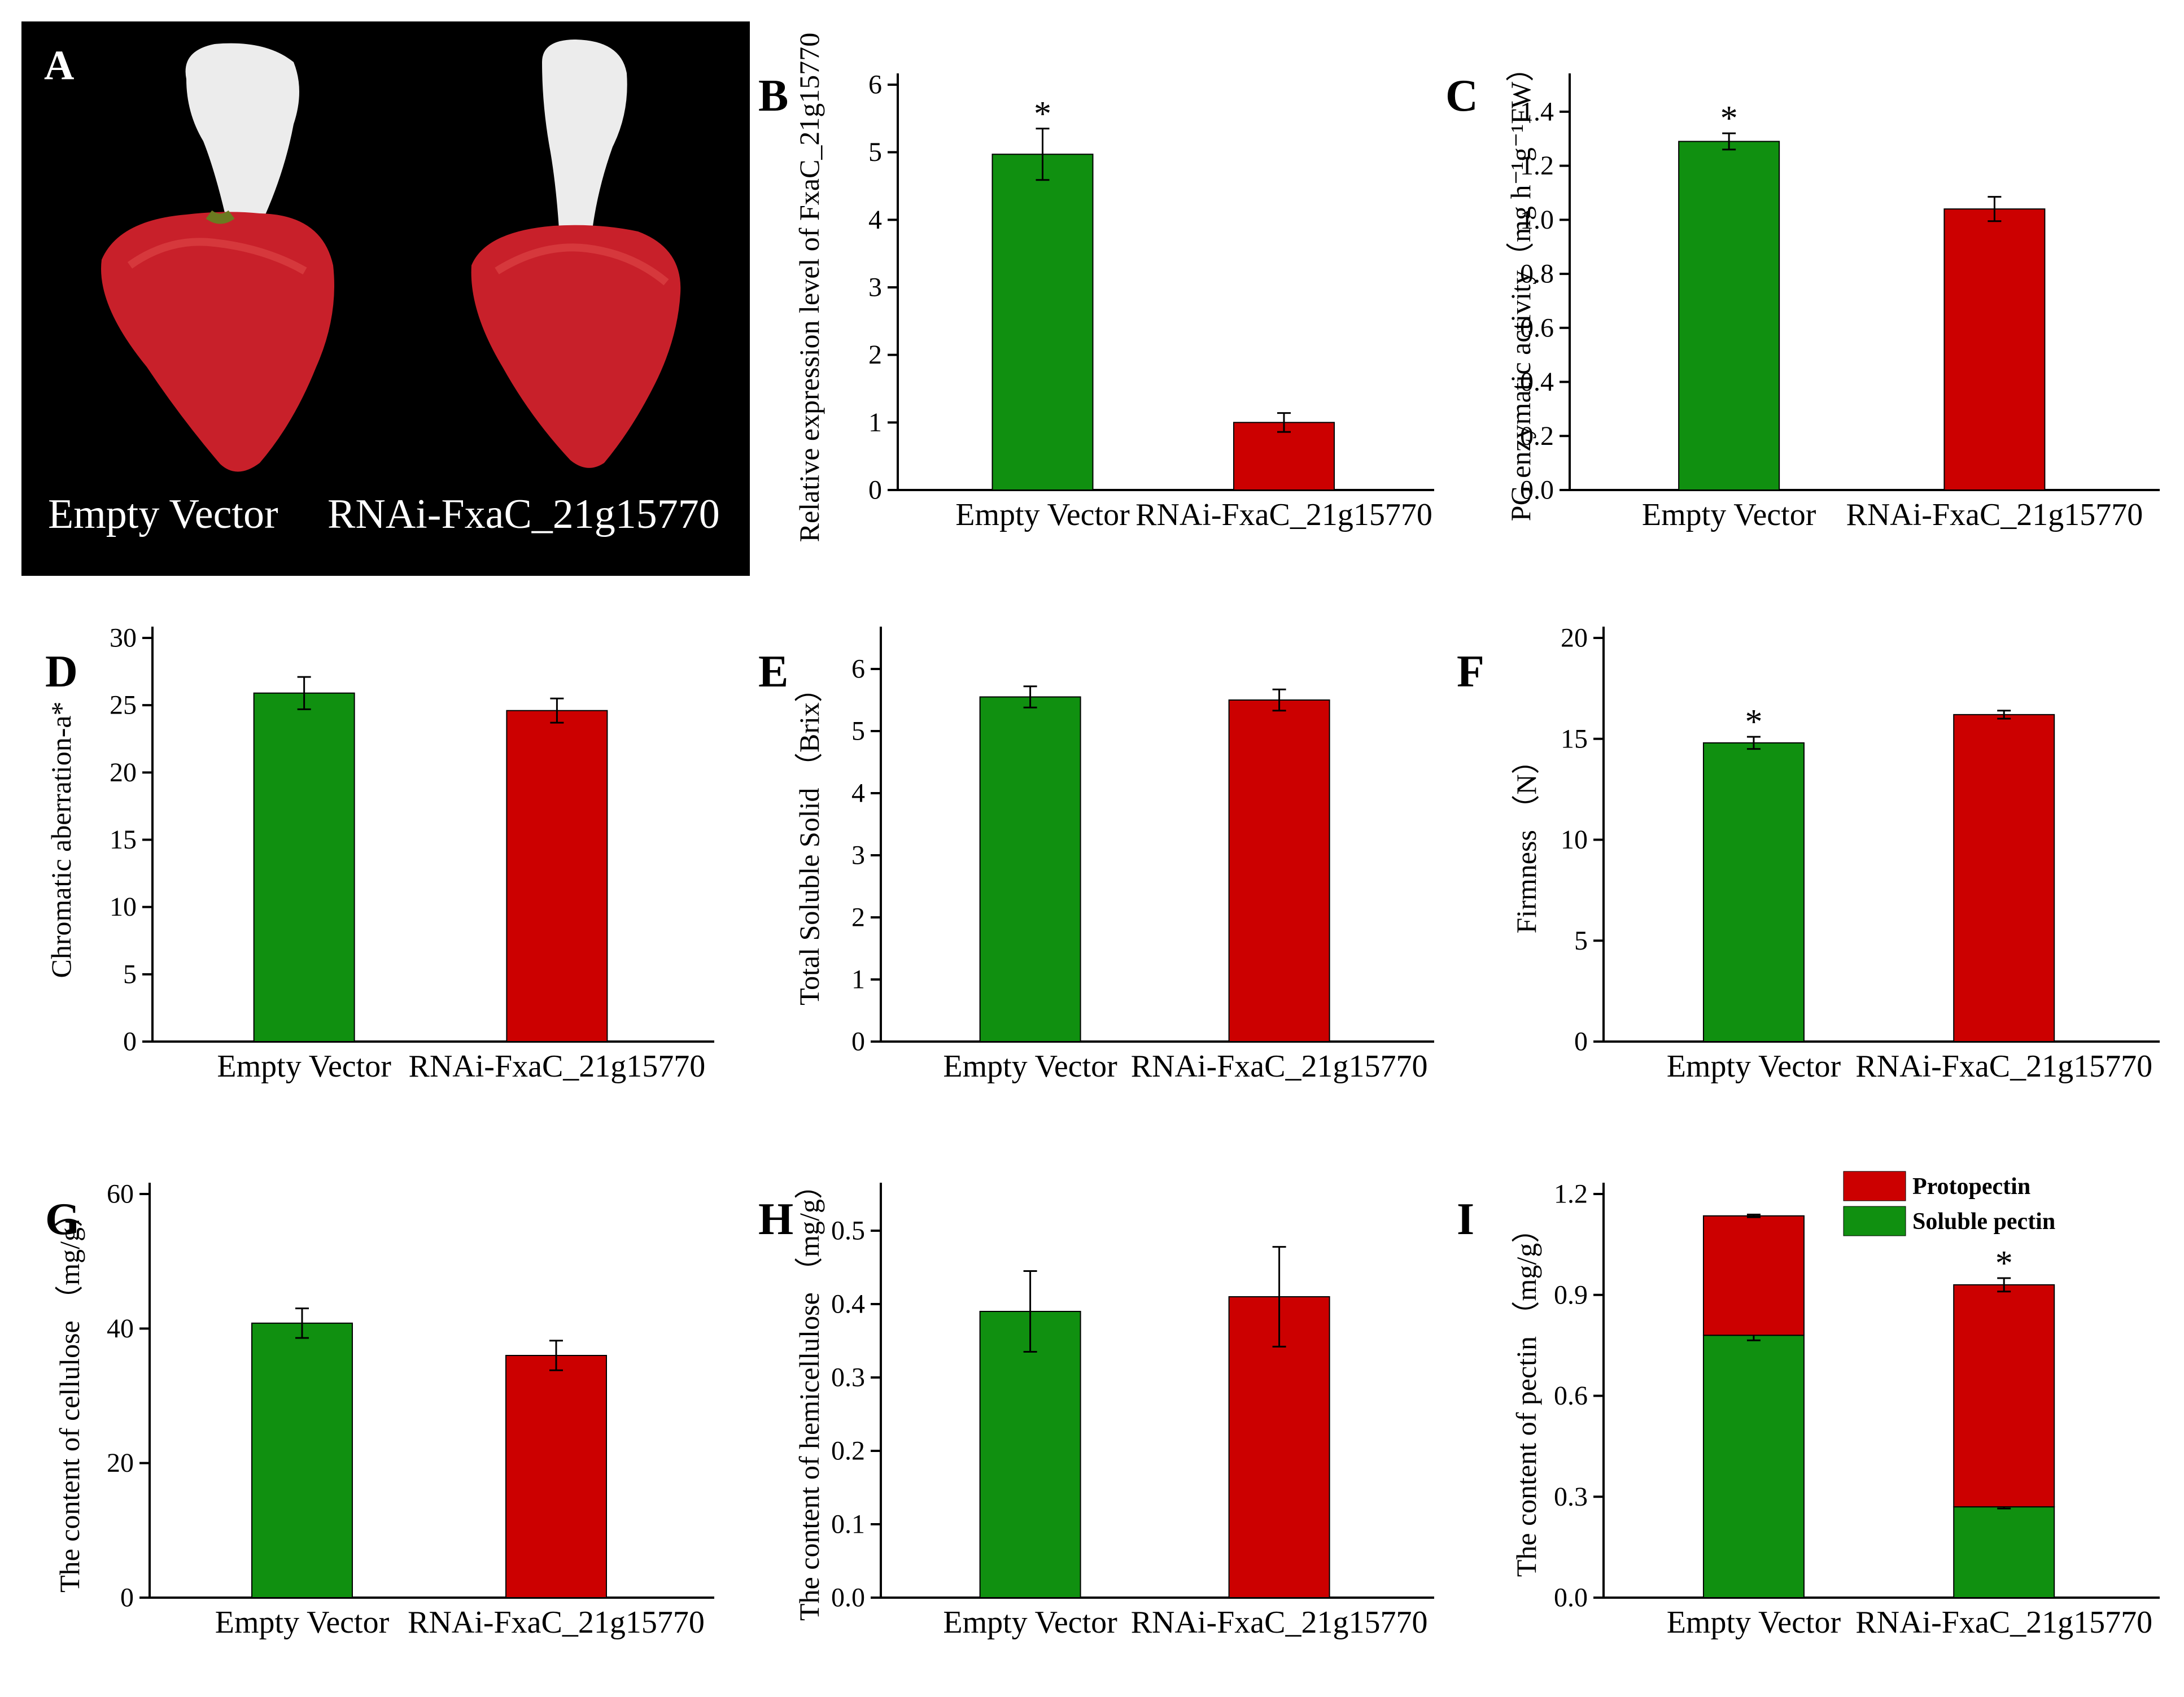 Image resolution: width=2184 pixels, height=1697 pixels. What do you see at coordinates (69, 1396) in the screenshot?
I see `y-axis-label-g: The content of cellulose （mg/g）` at bounding box center [69, 1396].